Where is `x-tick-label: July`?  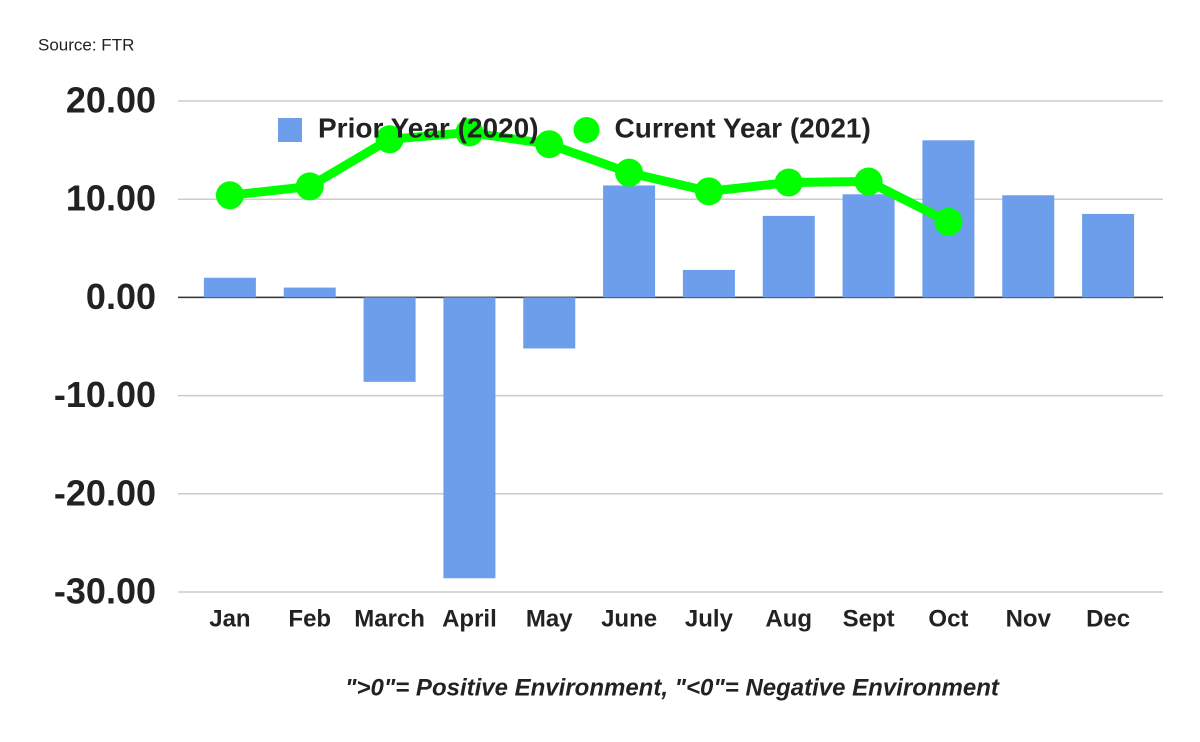
x-tick-label: July is located at coordinates (709, 618).